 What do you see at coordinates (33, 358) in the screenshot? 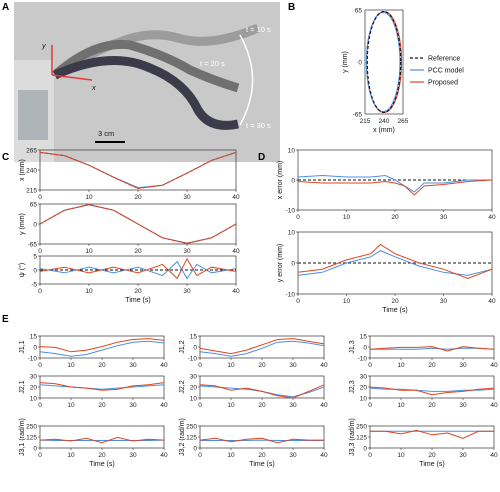
I see `y-tick-label: -10` at bounding box center [33, 358].